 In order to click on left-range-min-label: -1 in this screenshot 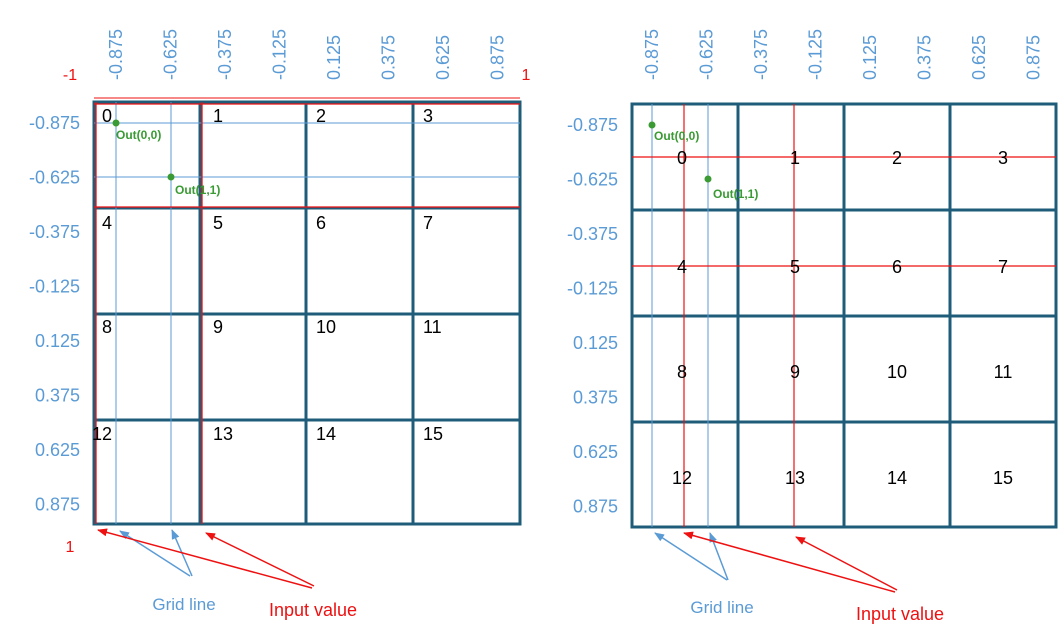, I will do `click(70, 75)`.